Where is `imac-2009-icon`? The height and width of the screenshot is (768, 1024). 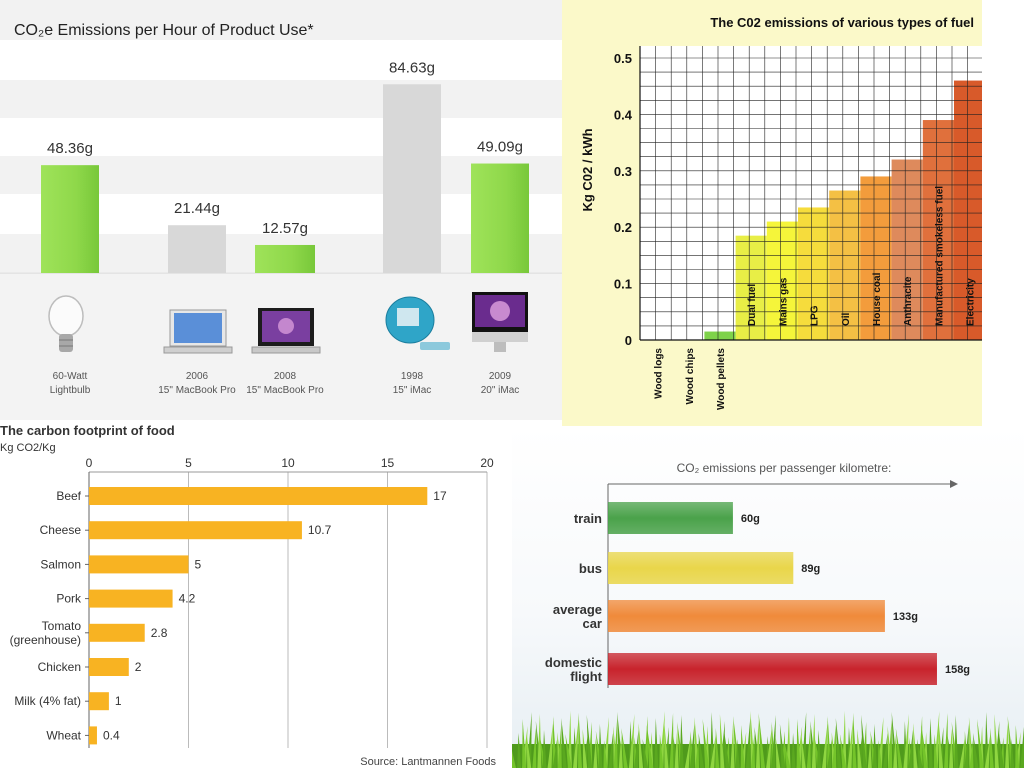 imac-2009-icon is located at coordinates (500, 322).